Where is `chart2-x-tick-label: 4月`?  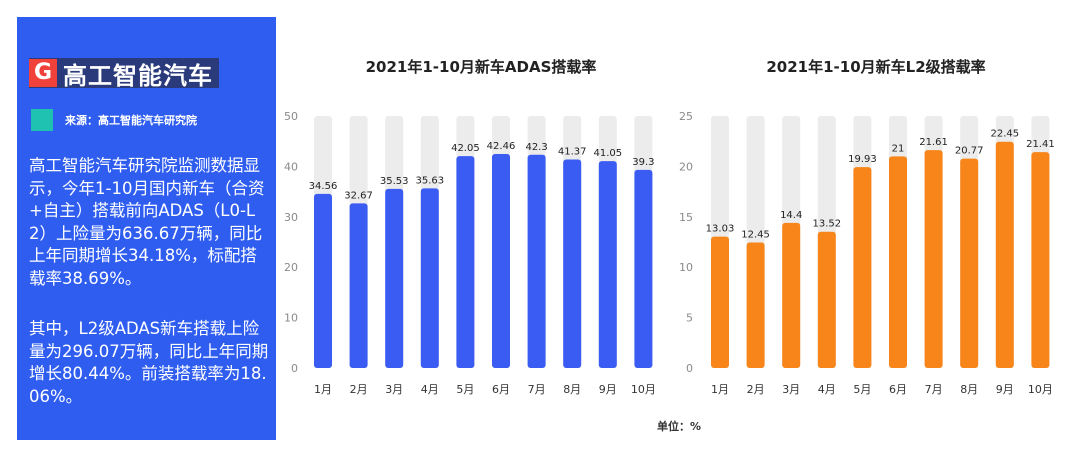
chart2-x-tick-label: 4月 is located at coordinates (827, 389).